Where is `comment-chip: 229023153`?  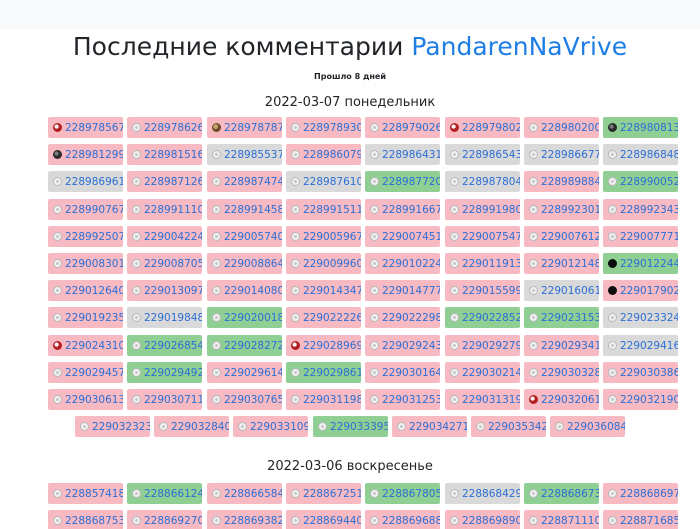
comment-chip: 229023153 is located at coordinates (561, 317).